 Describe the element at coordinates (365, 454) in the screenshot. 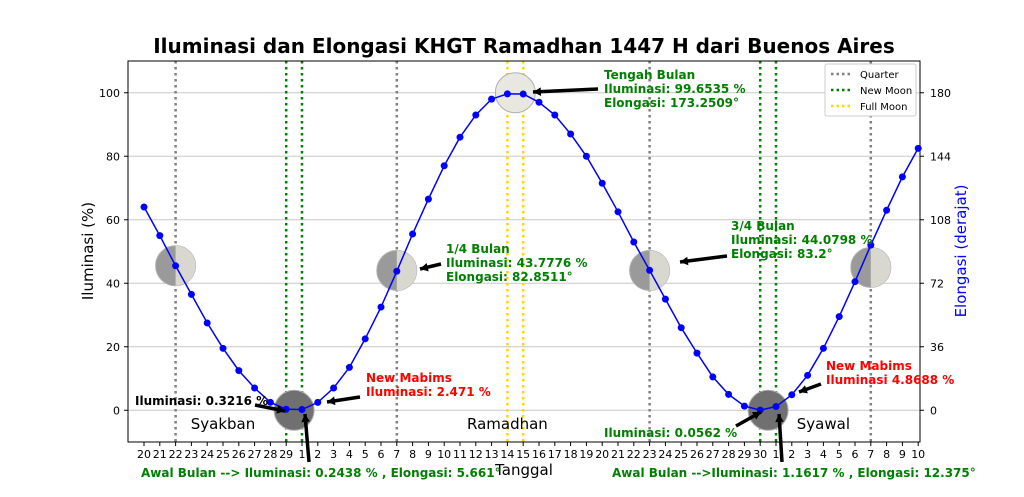

I see `x-tick-label: 5` at that location.